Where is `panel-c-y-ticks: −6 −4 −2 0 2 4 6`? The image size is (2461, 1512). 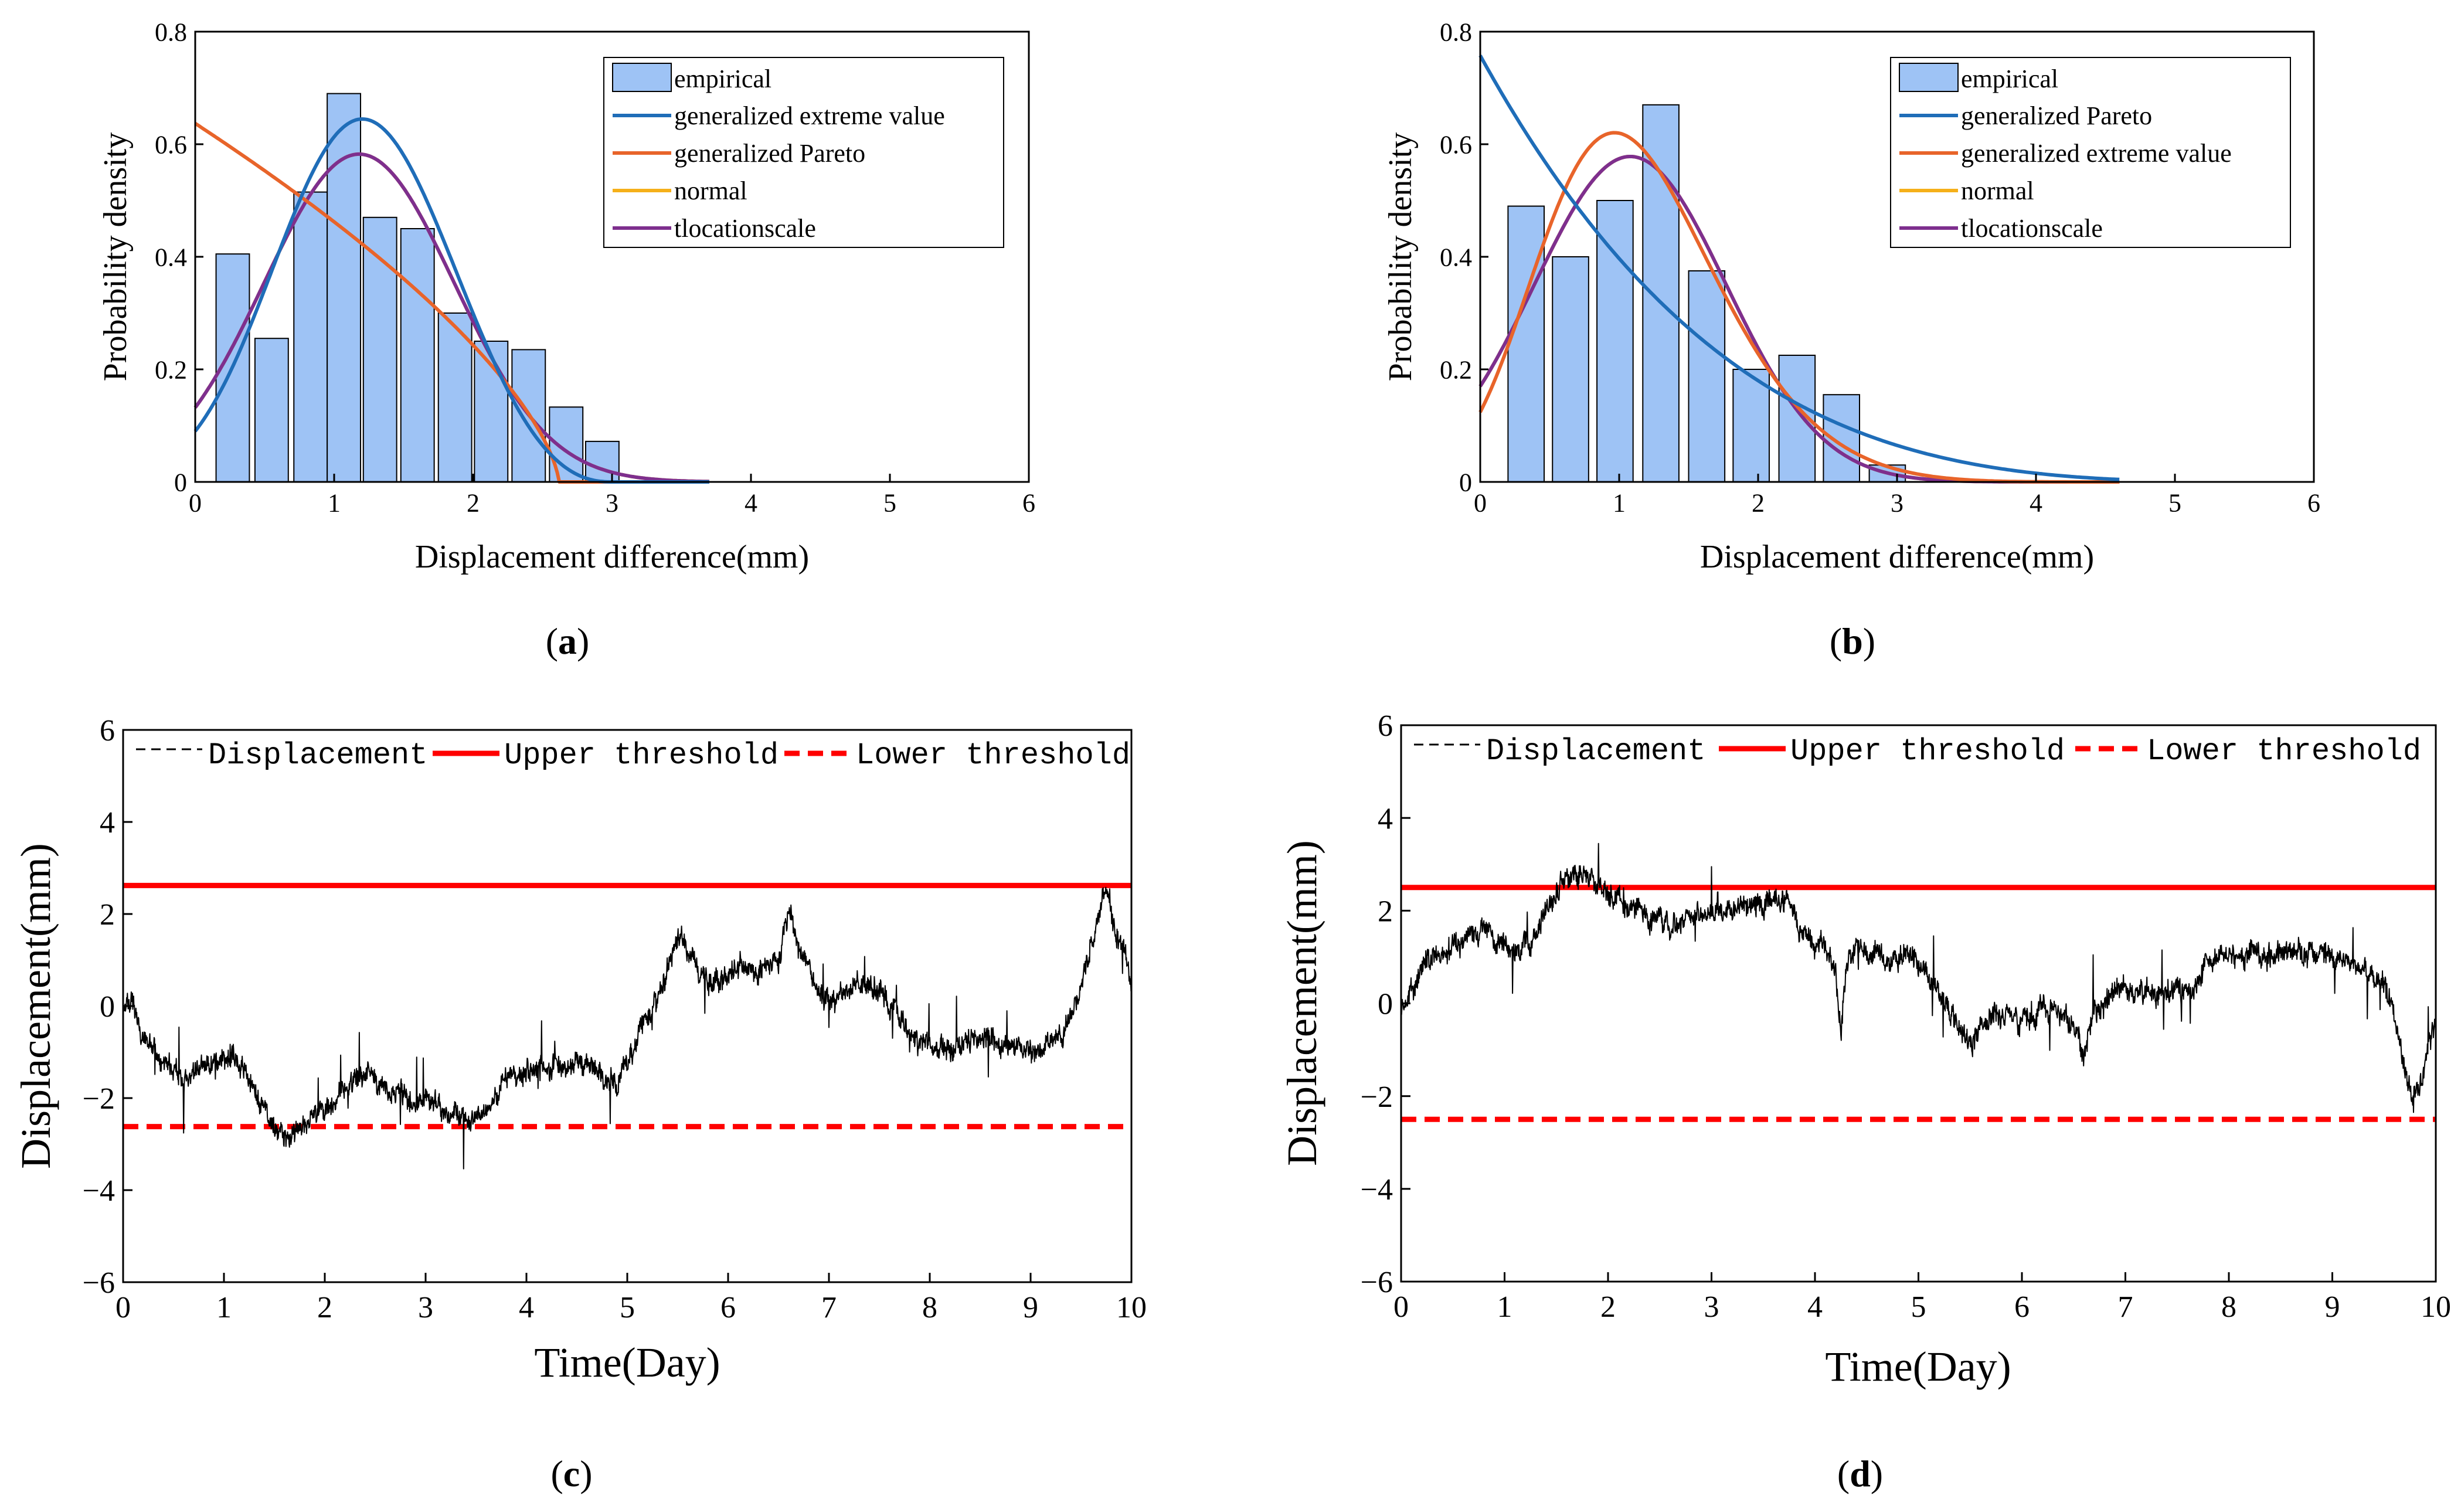
panel-c-y-ticks: −6 −4 −2 0 2 4 6 is located at coordinates (108, 1007).